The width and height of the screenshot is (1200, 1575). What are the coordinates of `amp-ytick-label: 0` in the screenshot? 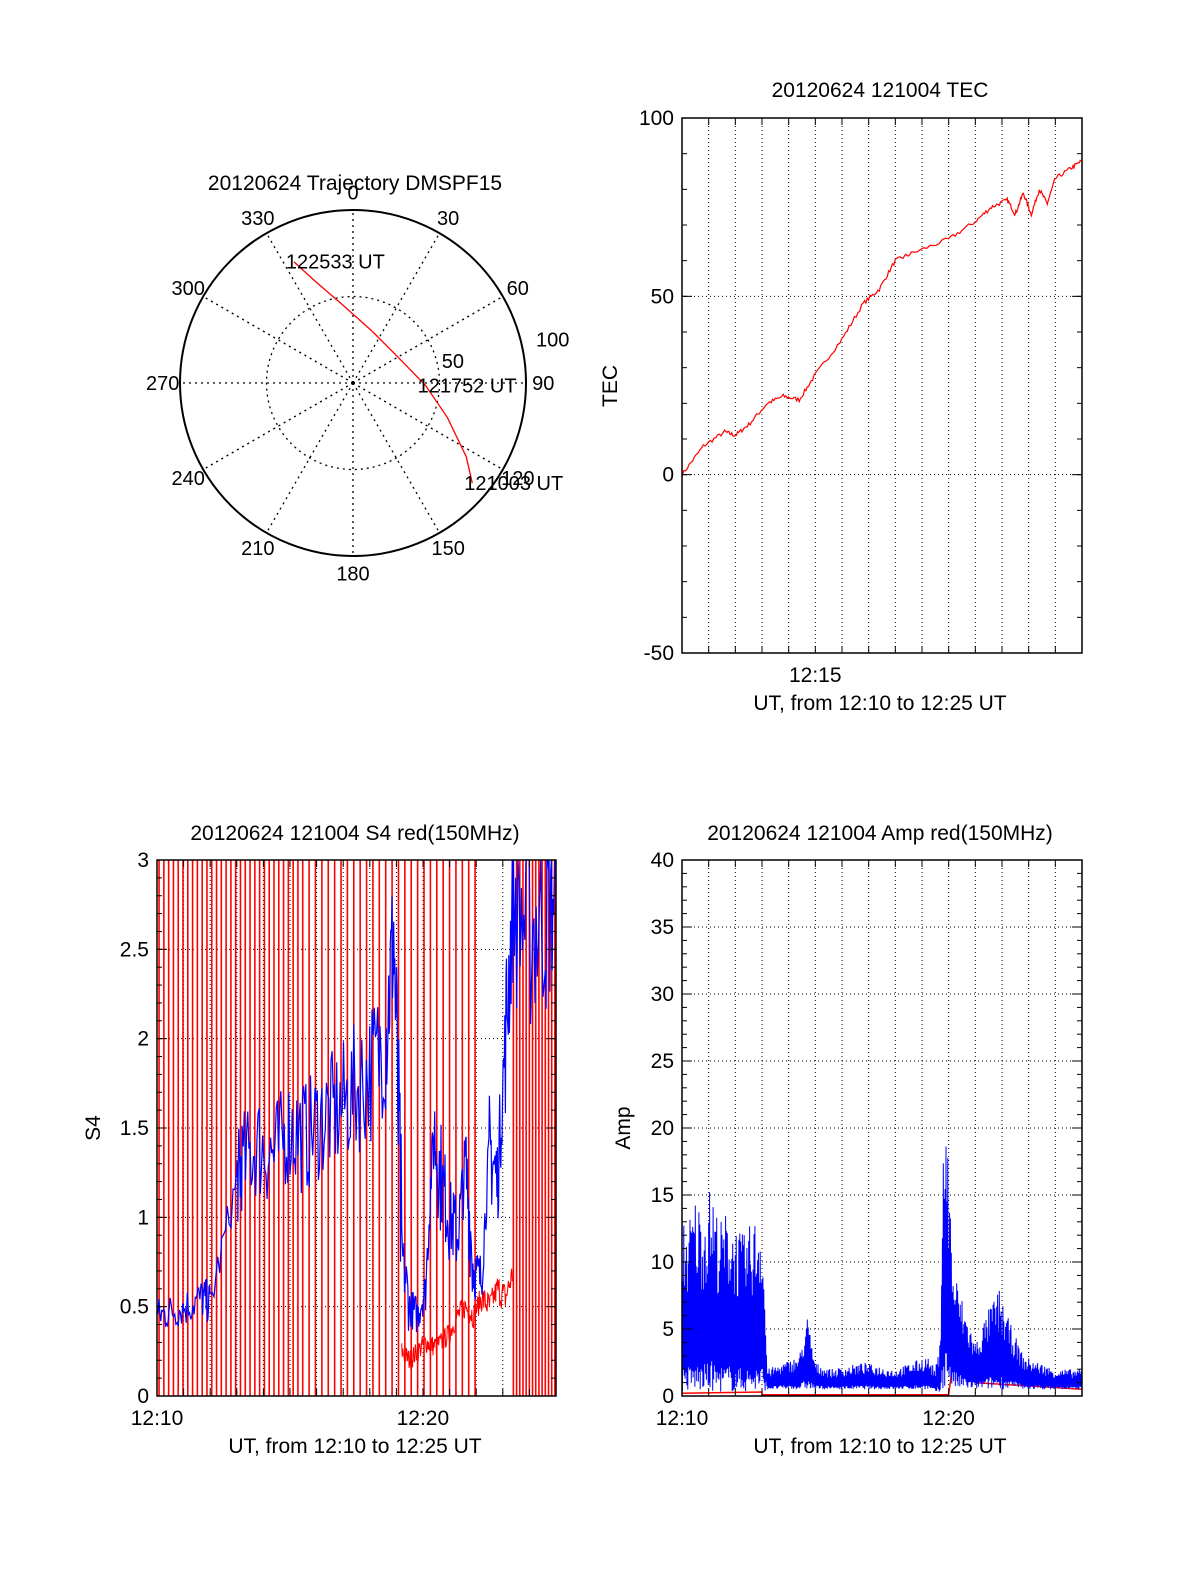 It's located at (668, 1396).